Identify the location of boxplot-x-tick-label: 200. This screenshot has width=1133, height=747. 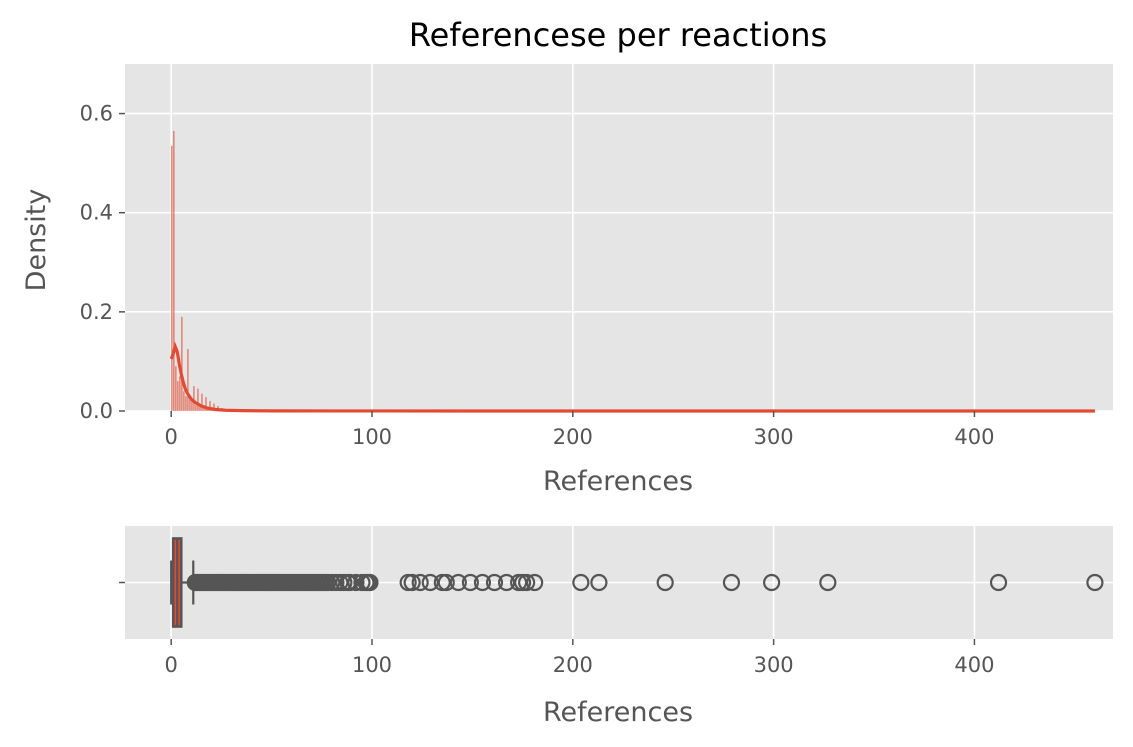
(573, 665).